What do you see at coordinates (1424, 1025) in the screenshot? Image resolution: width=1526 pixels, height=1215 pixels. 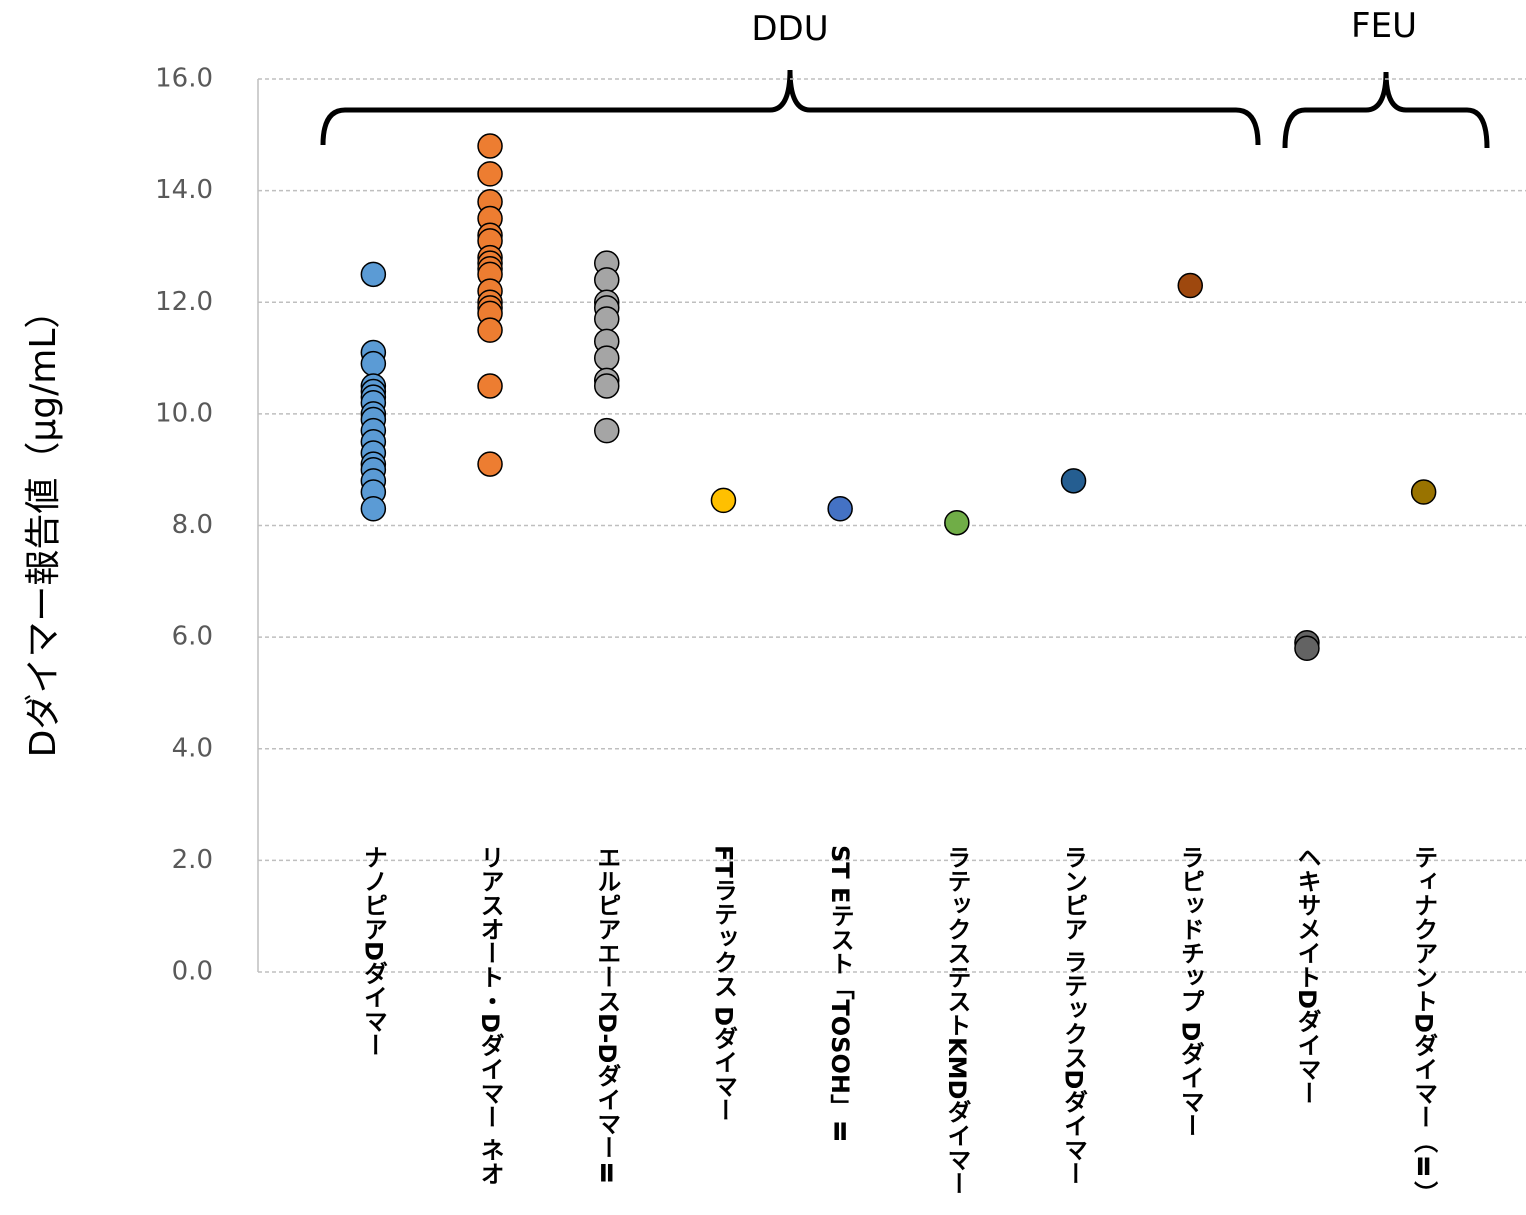 I see `x-tick-label: ティナクアントDダイマー（Ⅱ）` at bounding box center [1424, 1025].